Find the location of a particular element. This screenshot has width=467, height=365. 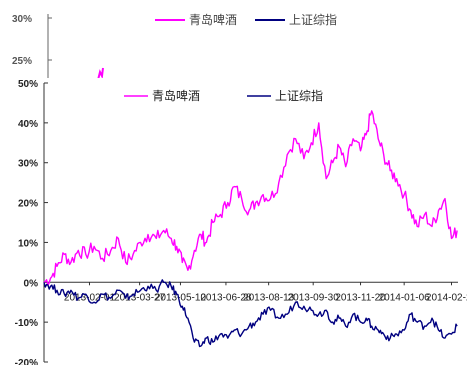

y-axis: 50% 40% 30% 20% 10% 0% -10% -20% is located at coordinates (31, 222).